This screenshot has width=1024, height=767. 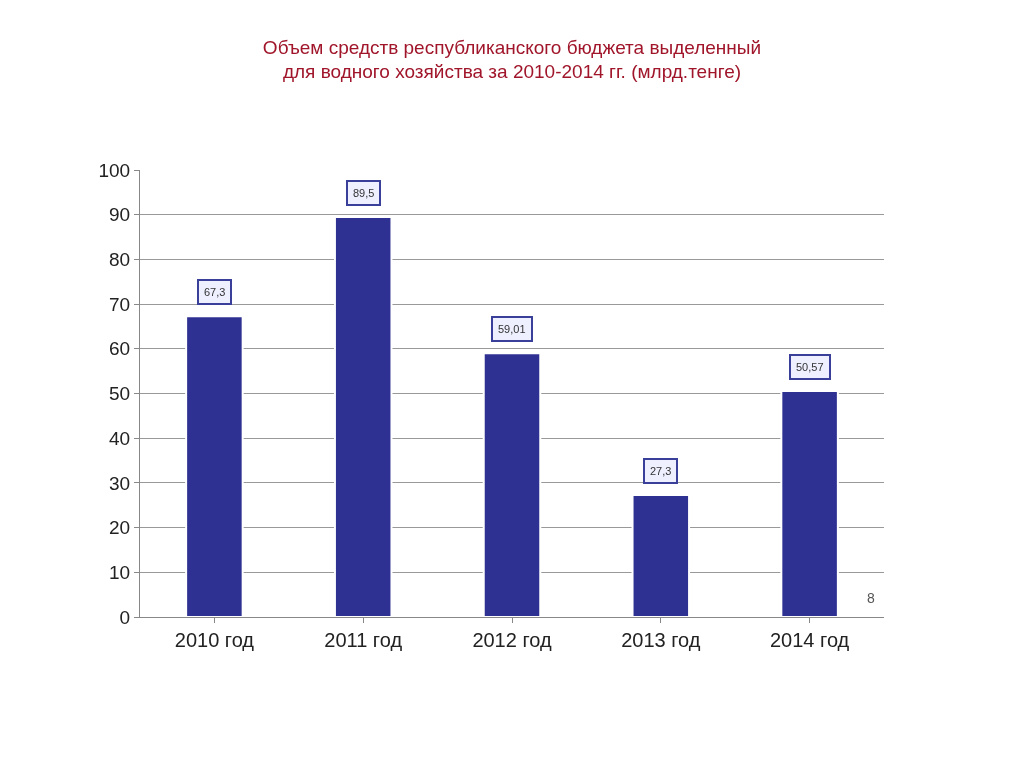 I want to click on y-tick-label: 10, so click(x=120, y=572).